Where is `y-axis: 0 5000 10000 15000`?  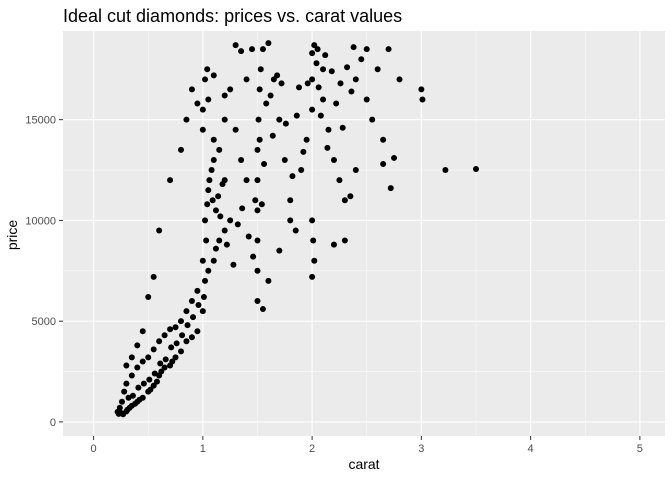 y-axis: 0 5000 10000 15000 is located at coordinates (44, 272).